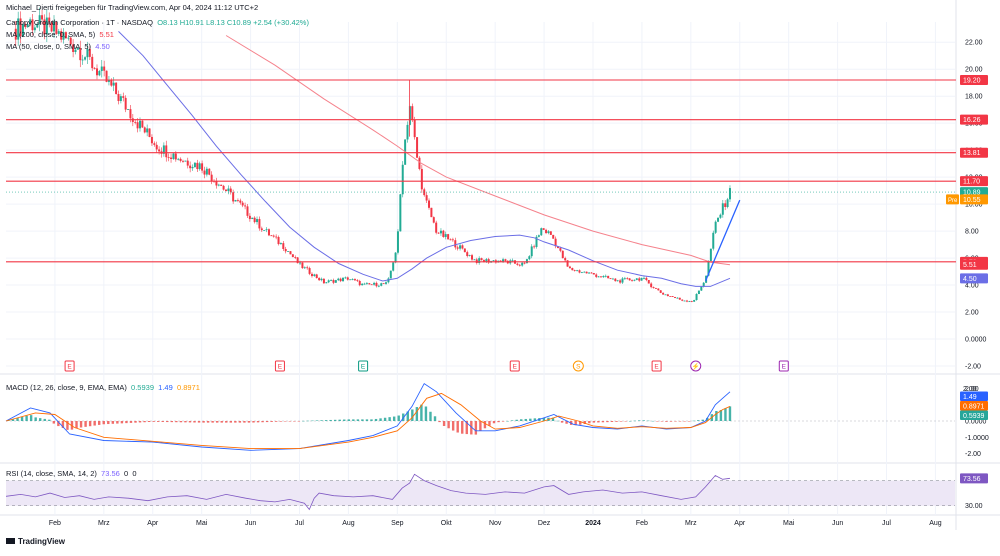 Image resolution: width=1000 pixels, height=556 pixels. I want to click on tradingview-logo: TradingView, so click(35, 541).